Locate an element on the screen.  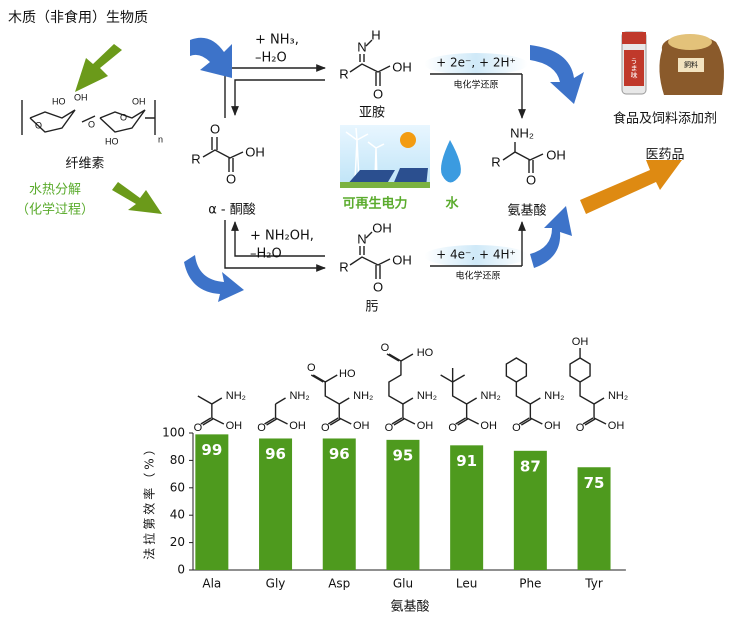
y-tick-label: 0 is located at coordinates (181, 570).